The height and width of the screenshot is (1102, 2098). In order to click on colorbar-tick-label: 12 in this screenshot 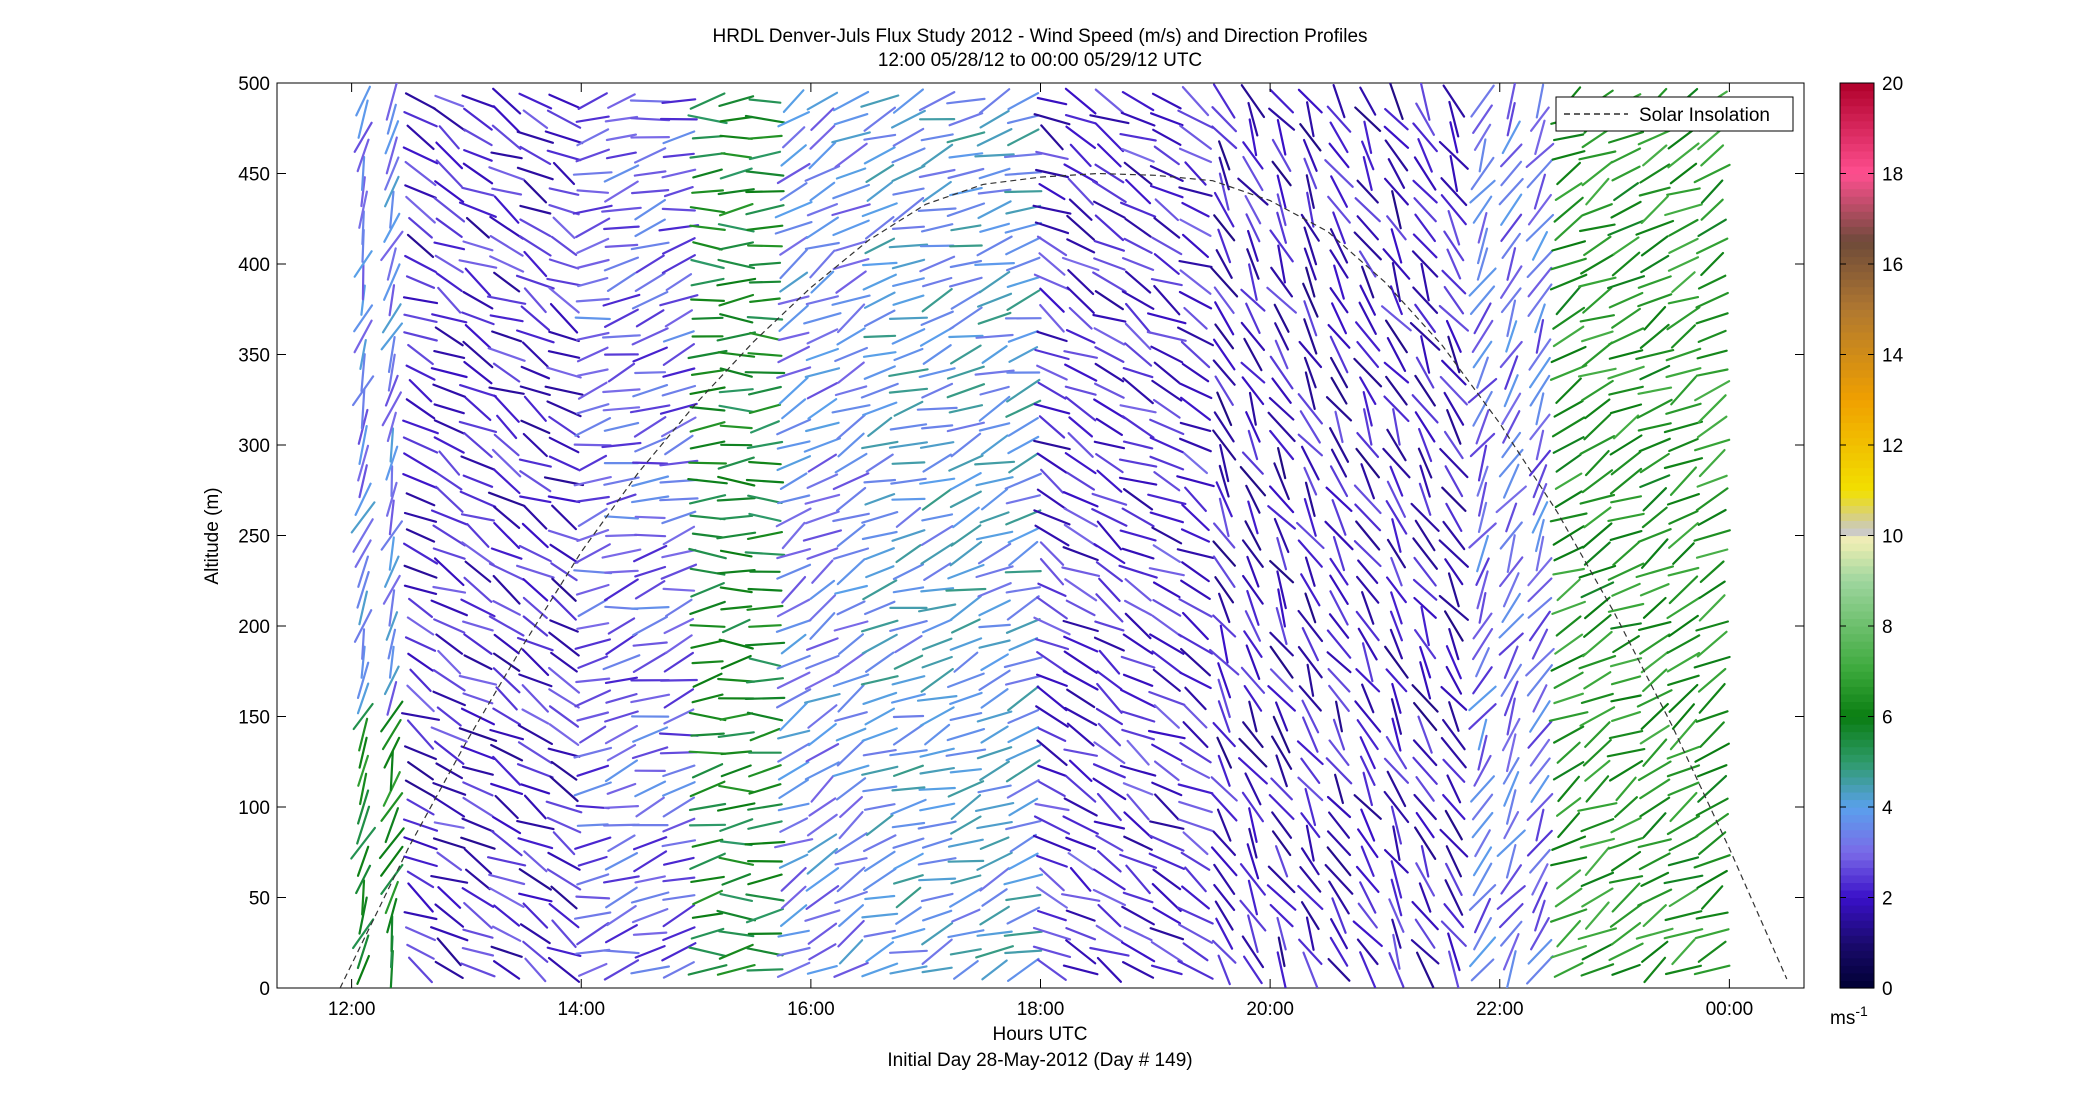, I will do `click(1892, 446)`.